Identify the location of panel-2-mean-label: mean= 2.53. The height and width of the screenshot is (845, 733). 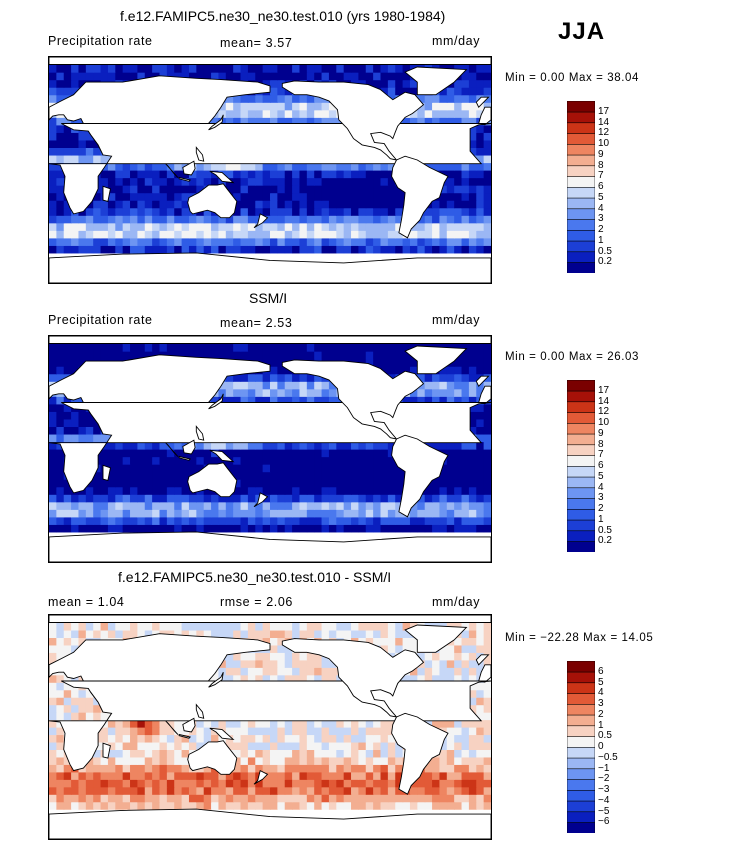
(256, 323).